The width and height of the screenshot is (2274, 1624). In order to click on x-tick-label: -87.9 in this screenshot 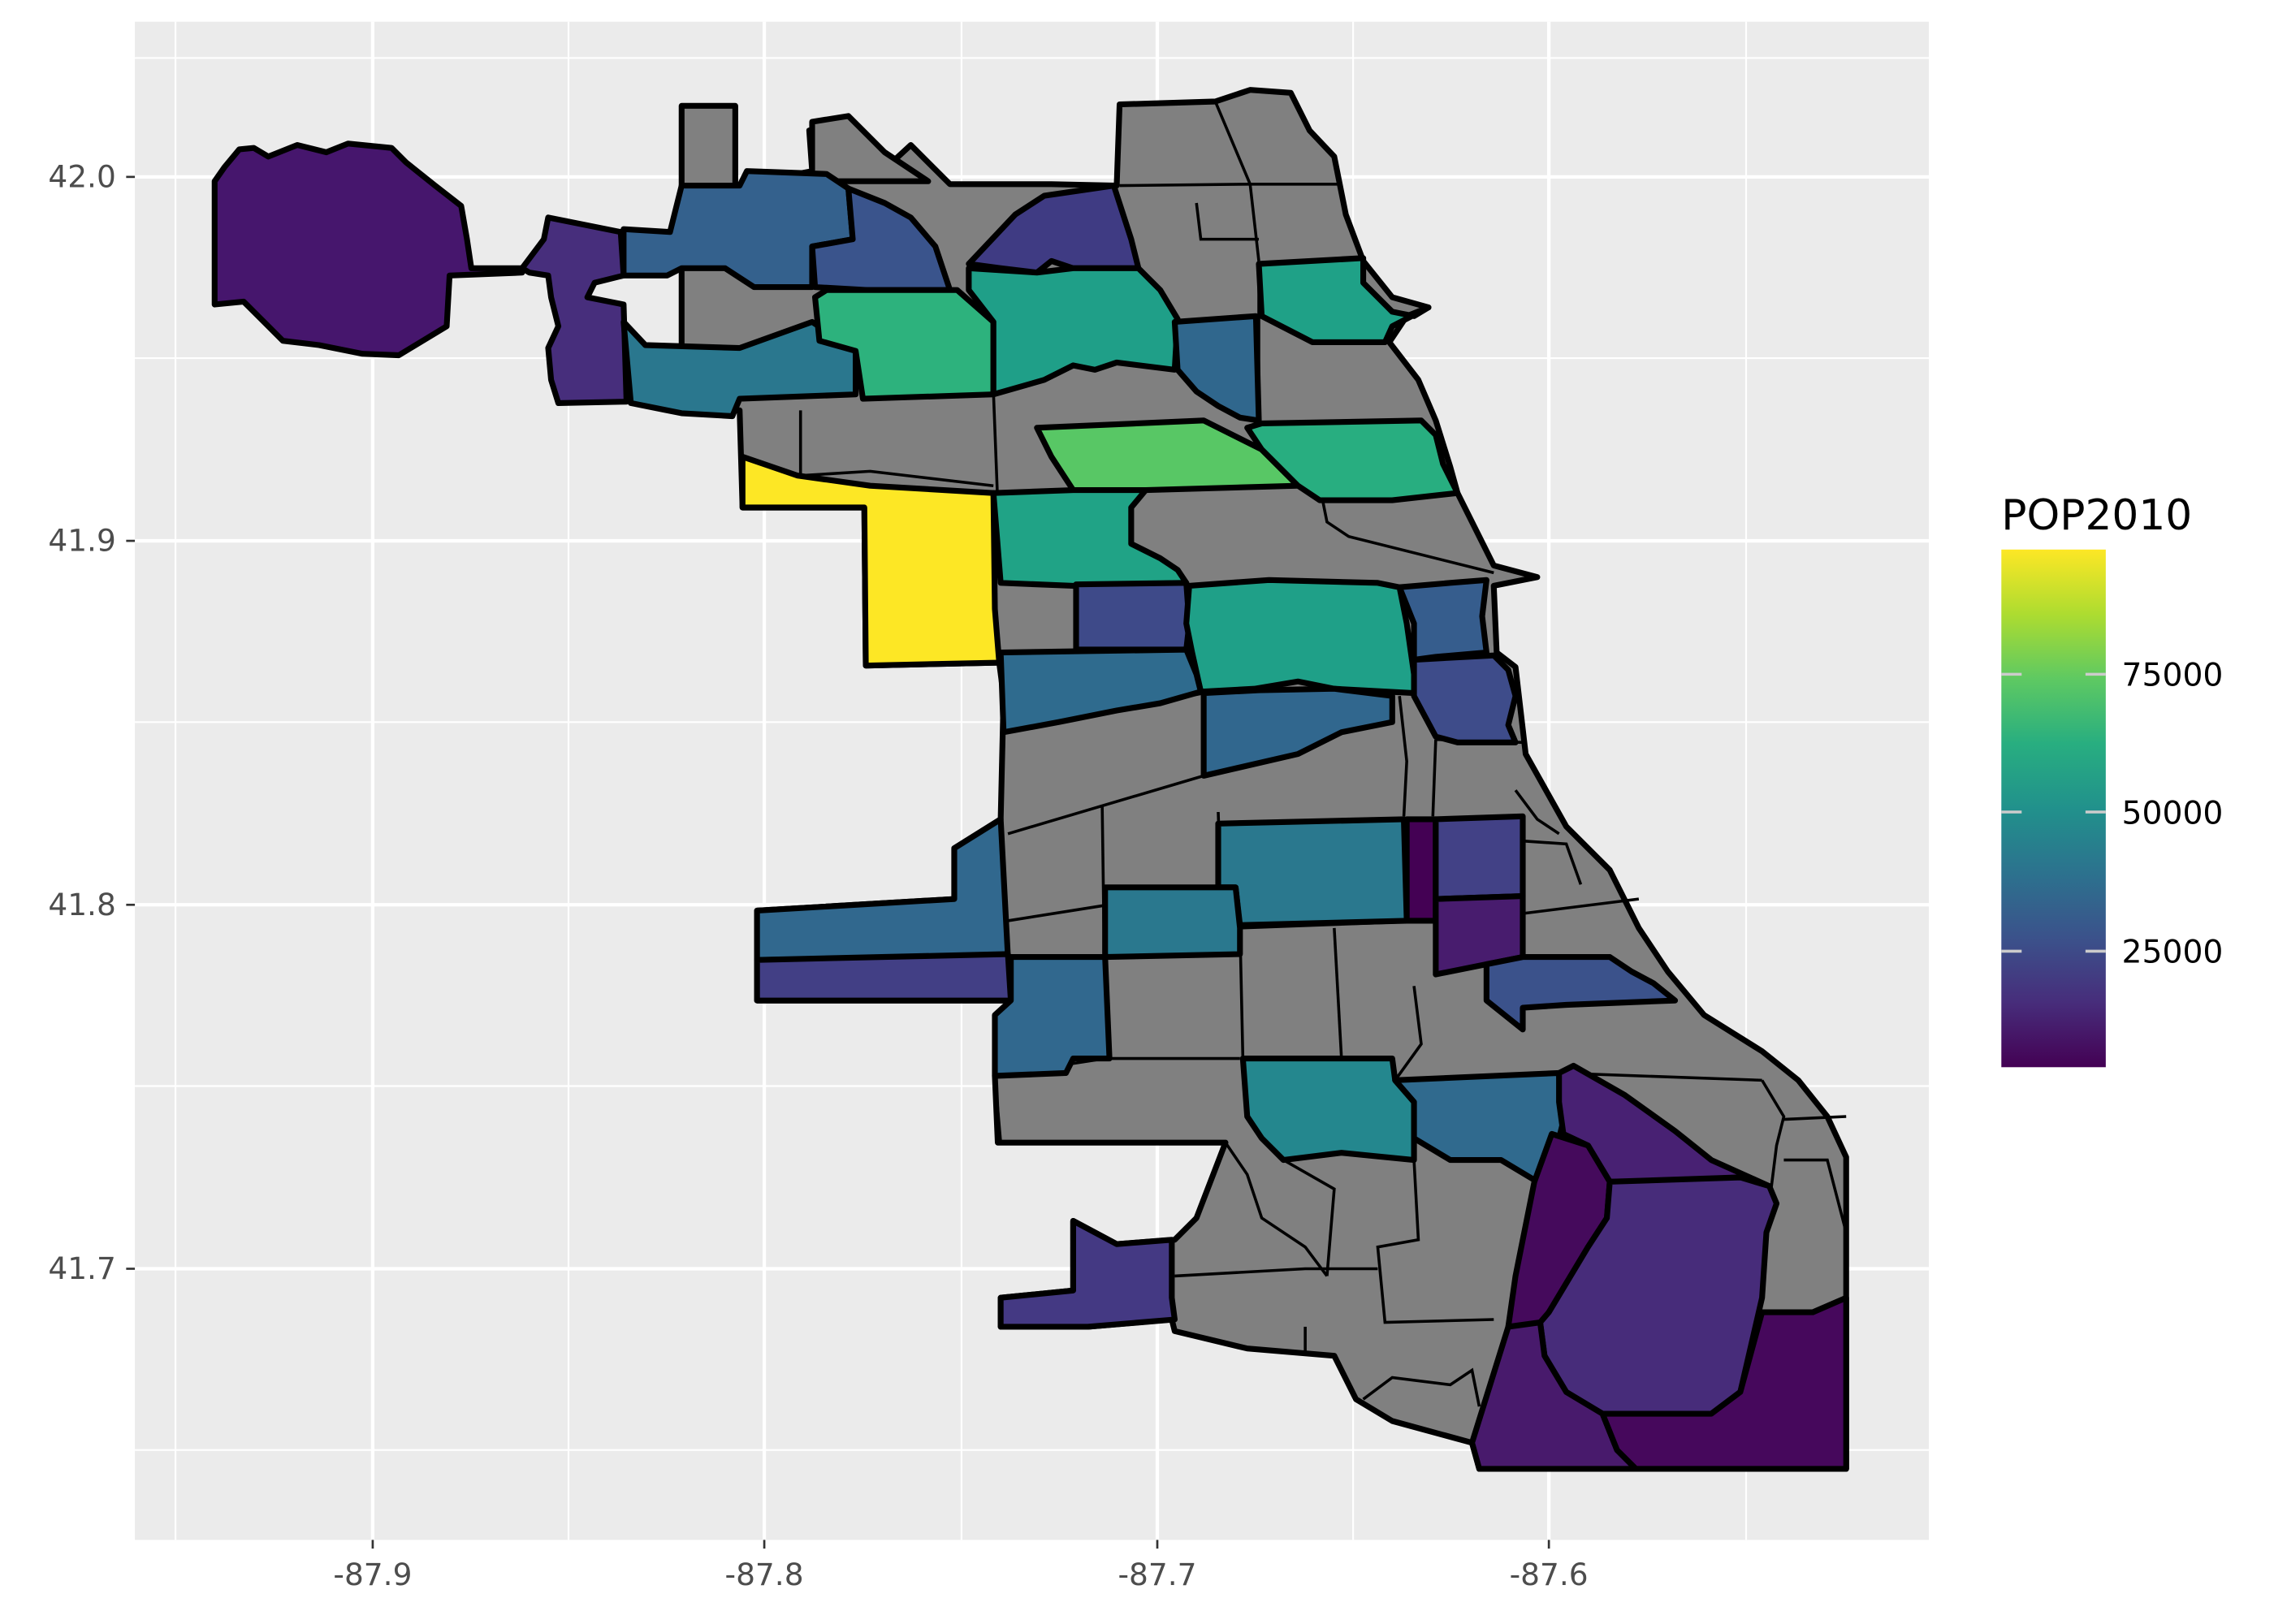, I will do `click(372, 1575)`.